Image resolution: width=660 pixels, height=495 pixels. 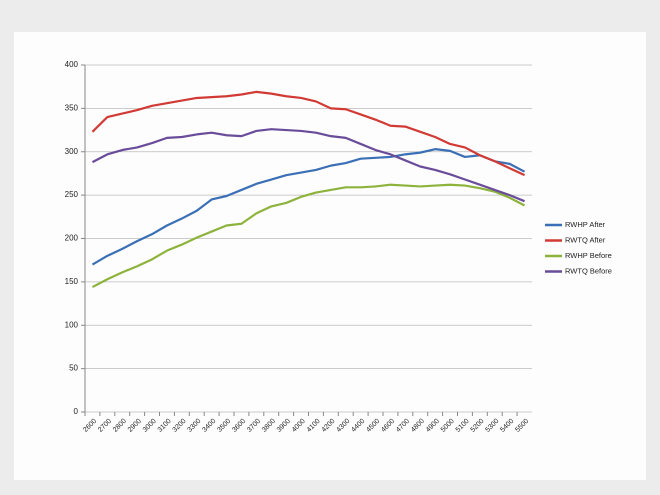 What do you see at coordinates (588, 255) in the screenshot?
I see `legend-label: RWHP Before` at bounding box center [588, 255].